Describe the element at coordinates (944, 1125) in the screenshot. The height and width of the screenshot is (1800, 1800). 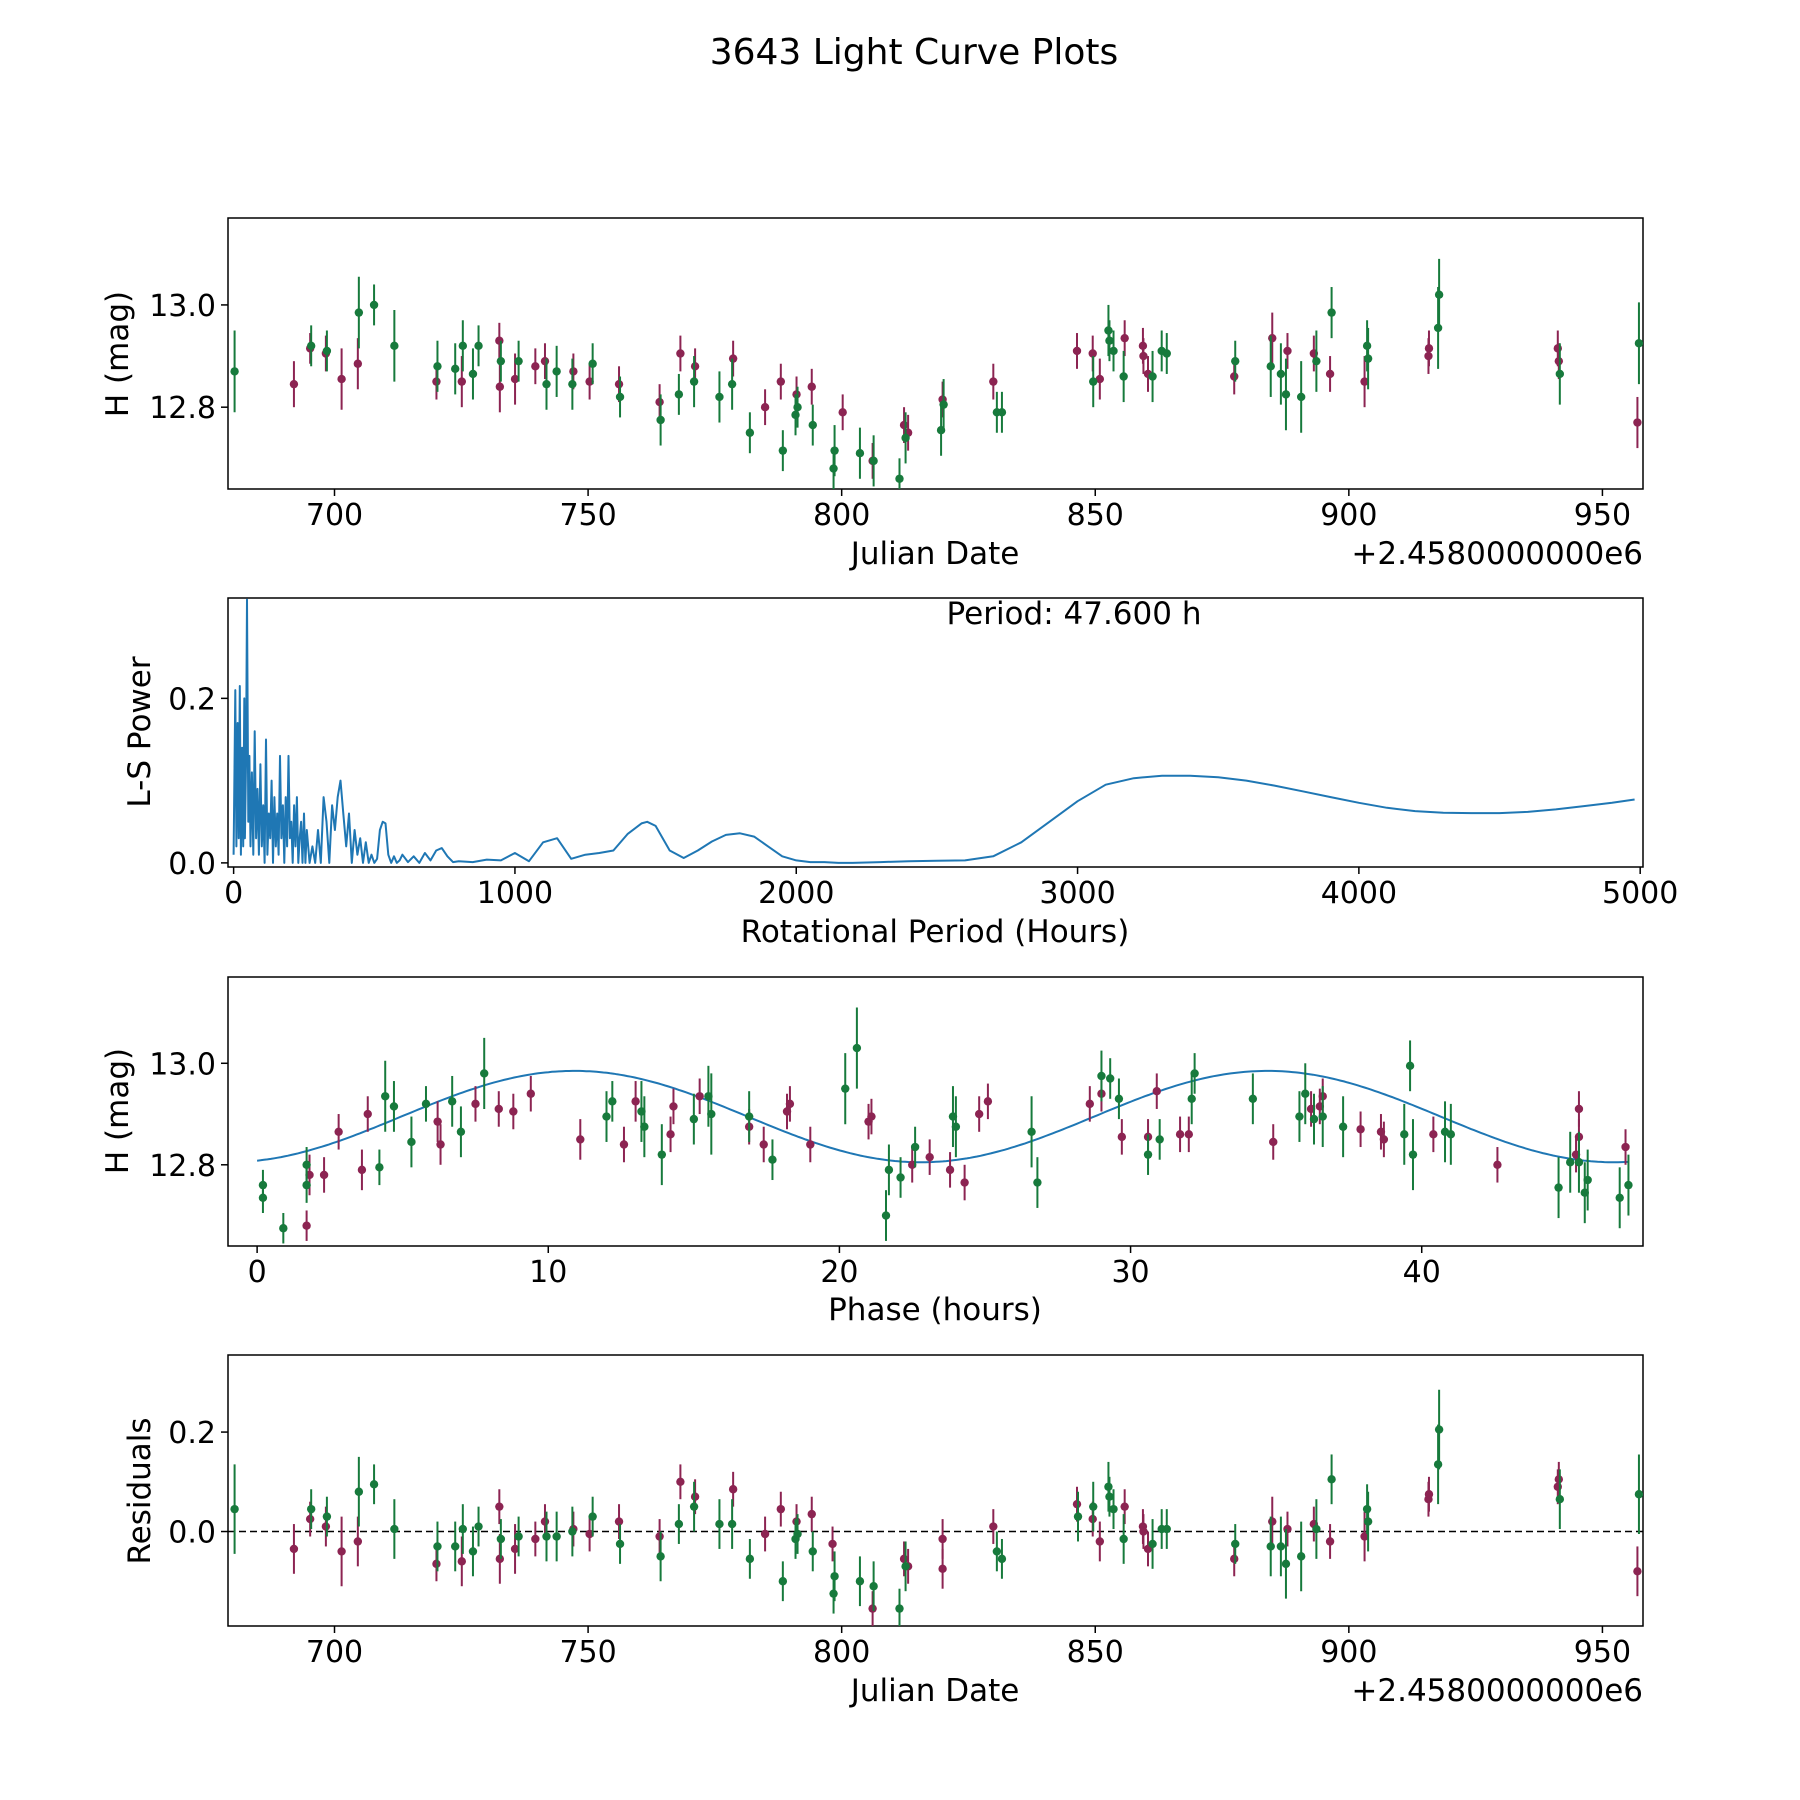
I see `data-layer` at that location.